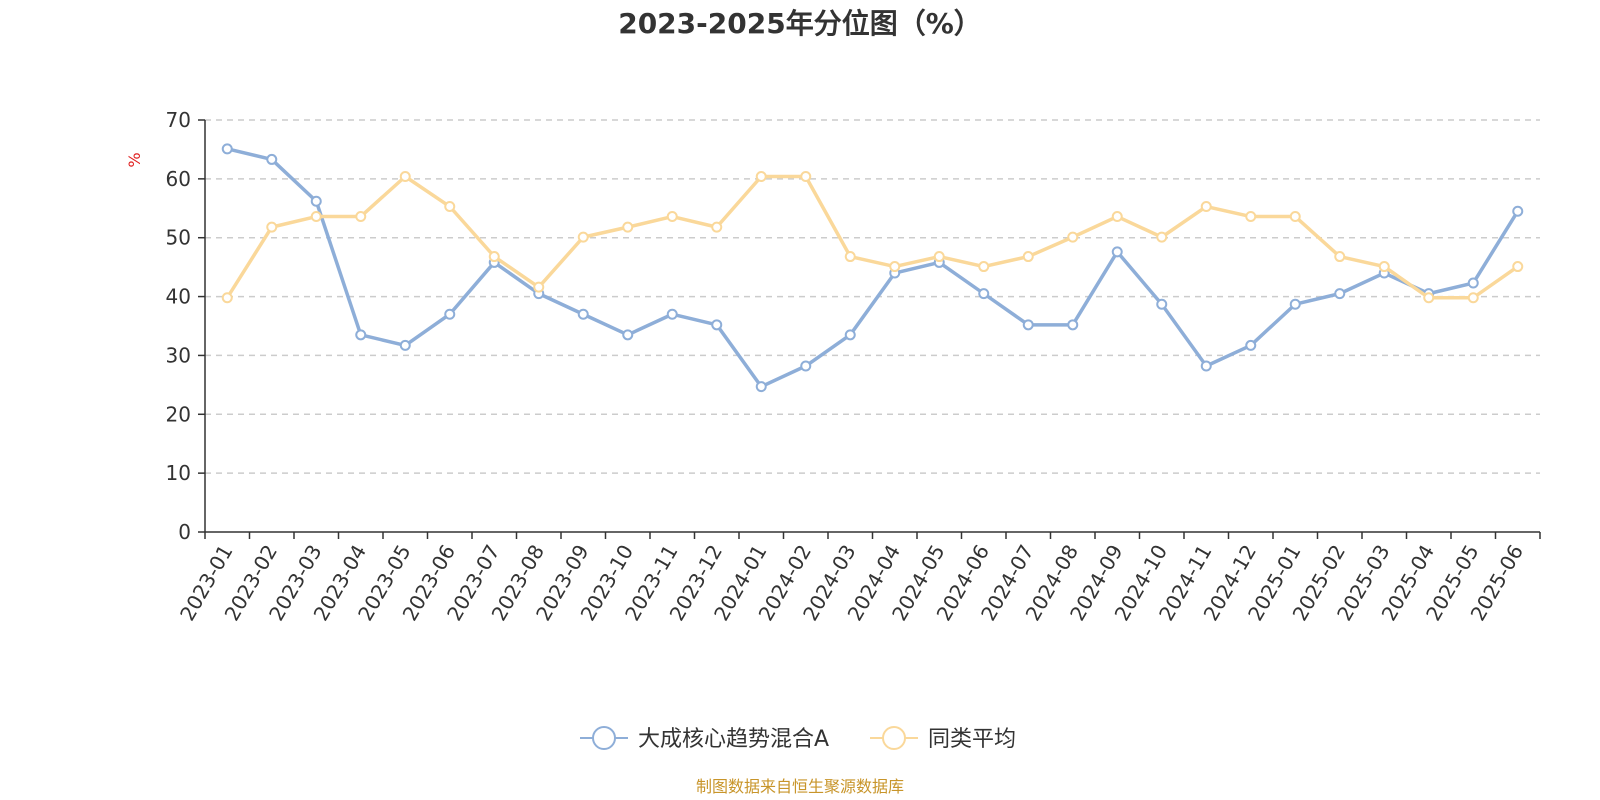 This screenshot has width=1600, height=800. I want to click on legend: 大成核心趋势混合A 同类平均, so click(798, 739).